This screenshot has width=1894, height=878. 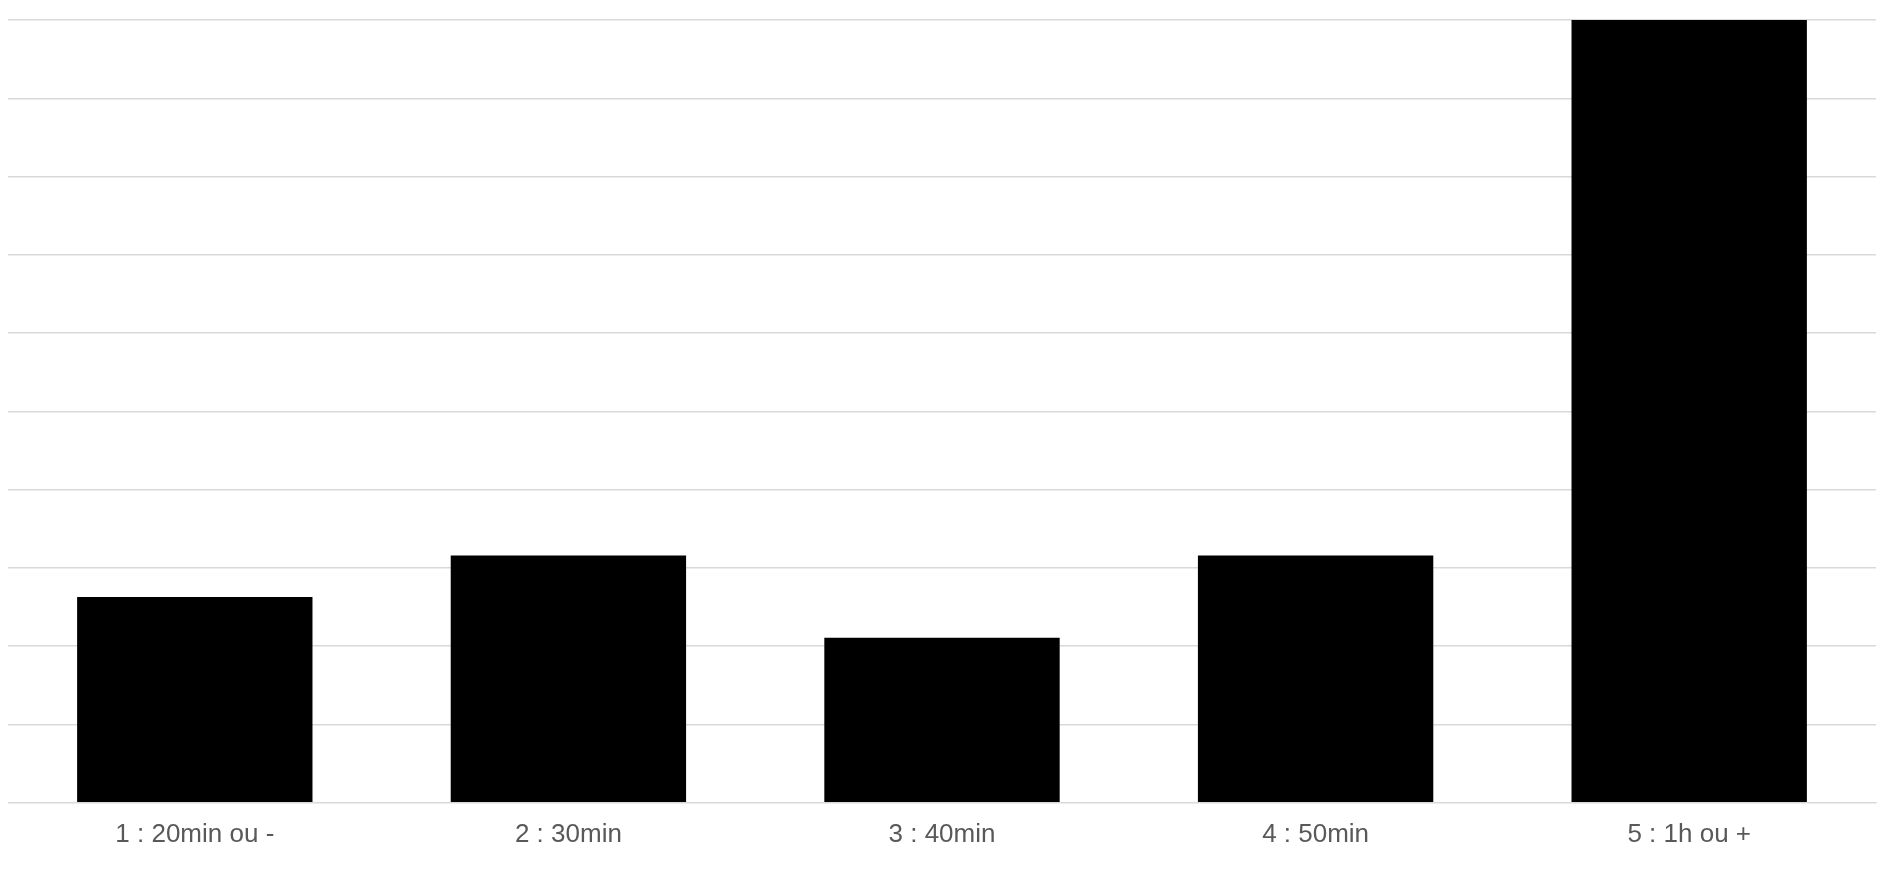 I want to click on x-tick-label: 3 : 40min, so click(x=942, y=832).